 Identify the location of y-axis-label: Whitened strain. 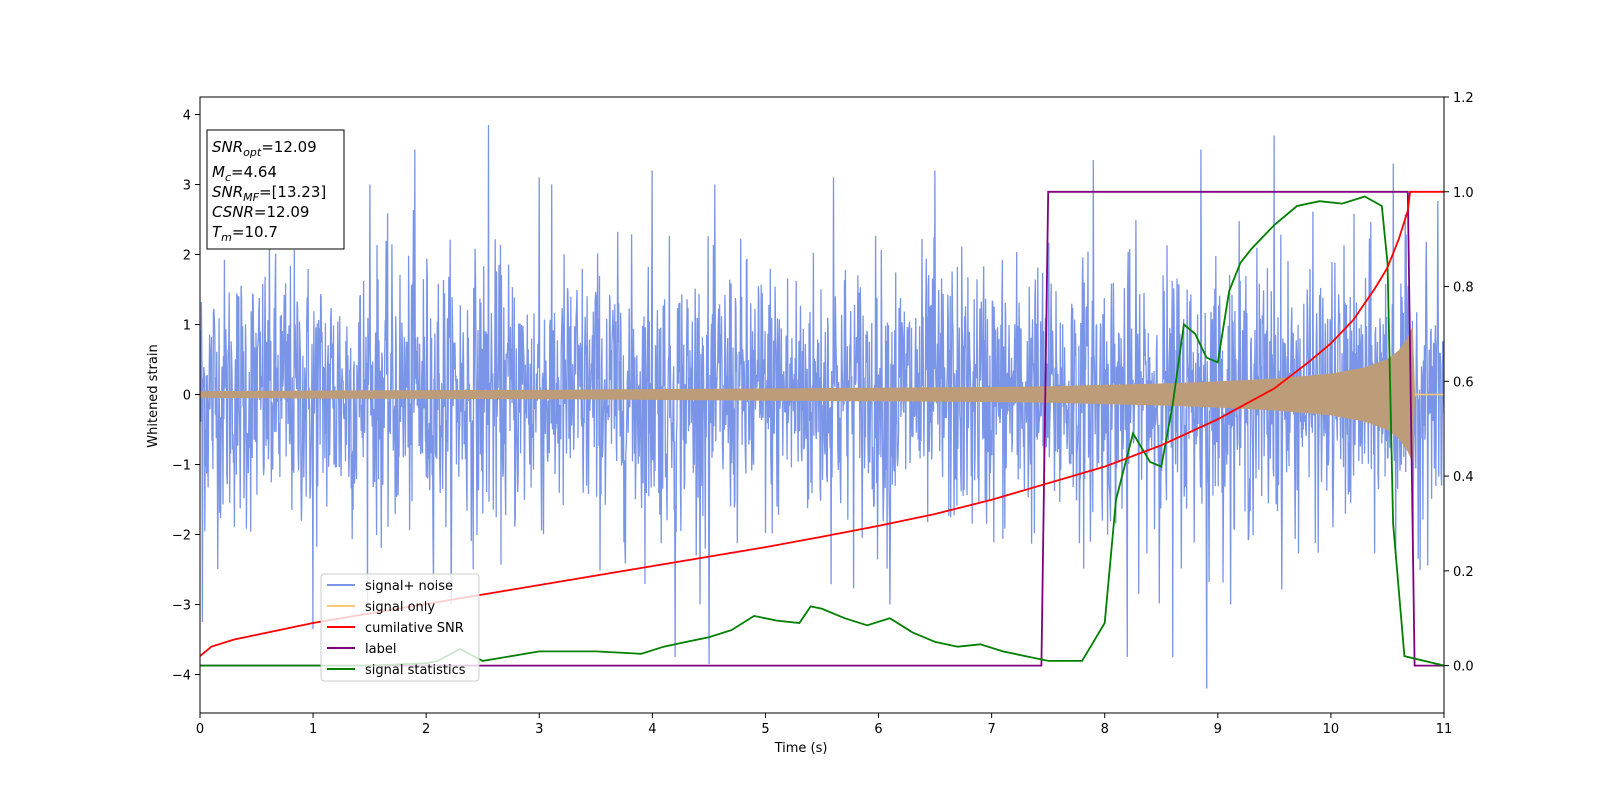
(153, 395).